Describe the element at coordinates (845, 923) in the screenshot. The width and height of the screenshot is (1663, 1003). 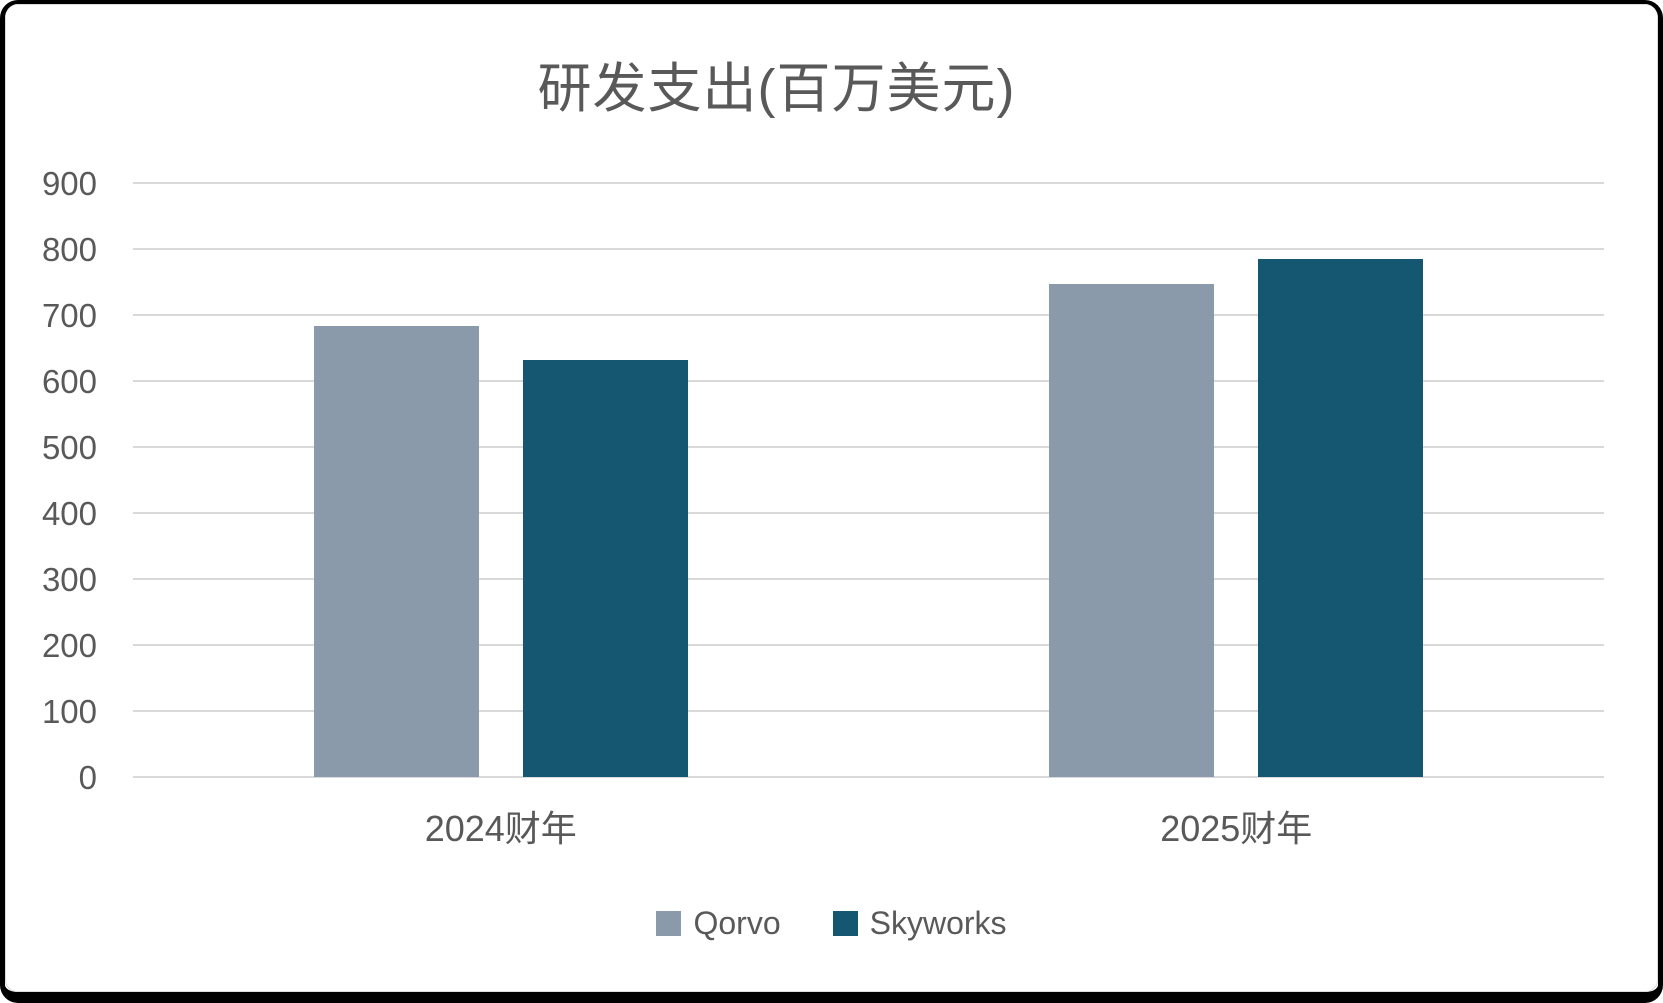
I see `legend-swatch-skyworks` at that location.